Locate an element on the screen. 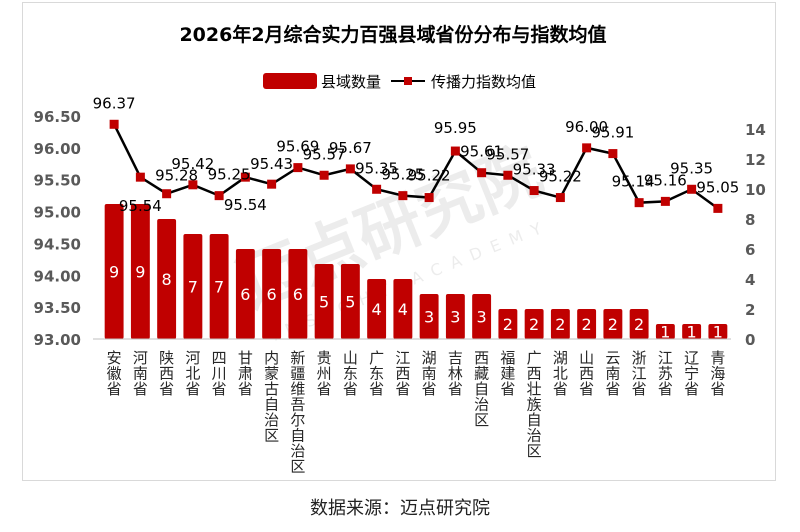  line-value-label: 95.91 is located at coordinates (612, 133).